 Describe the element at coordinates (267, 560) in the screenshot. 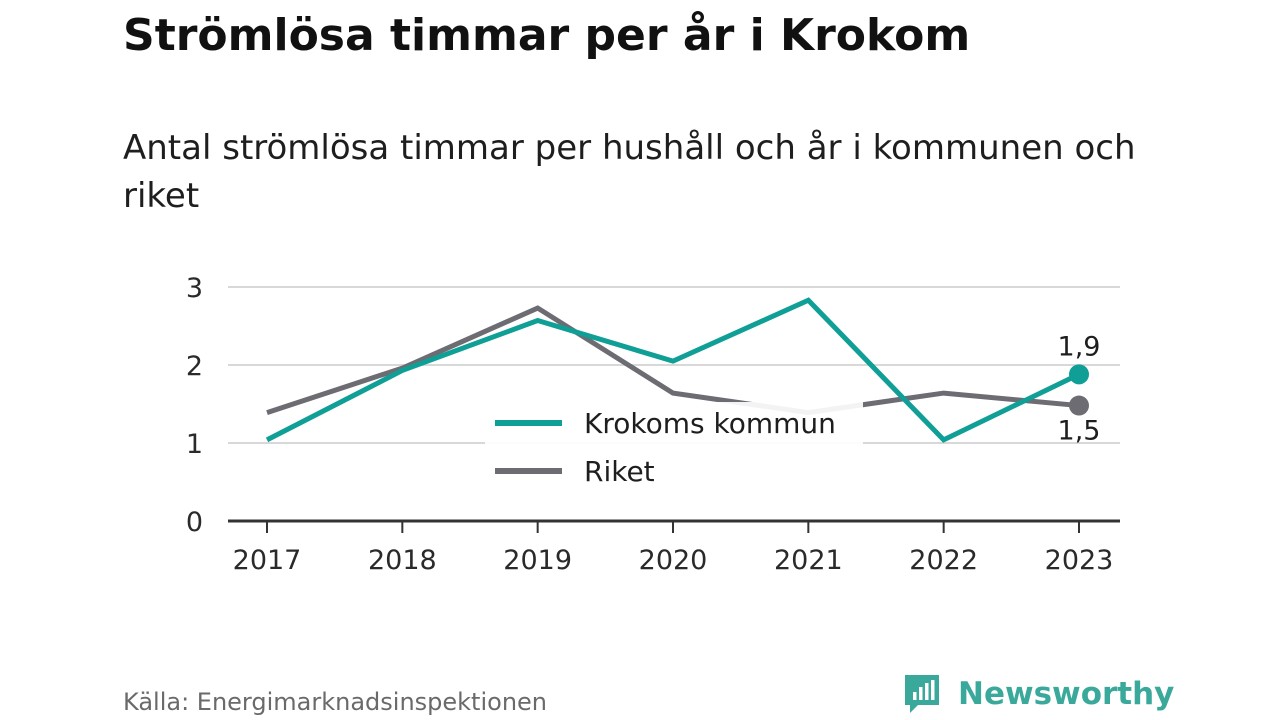

I see `x-tick-label: 2017` at that location.